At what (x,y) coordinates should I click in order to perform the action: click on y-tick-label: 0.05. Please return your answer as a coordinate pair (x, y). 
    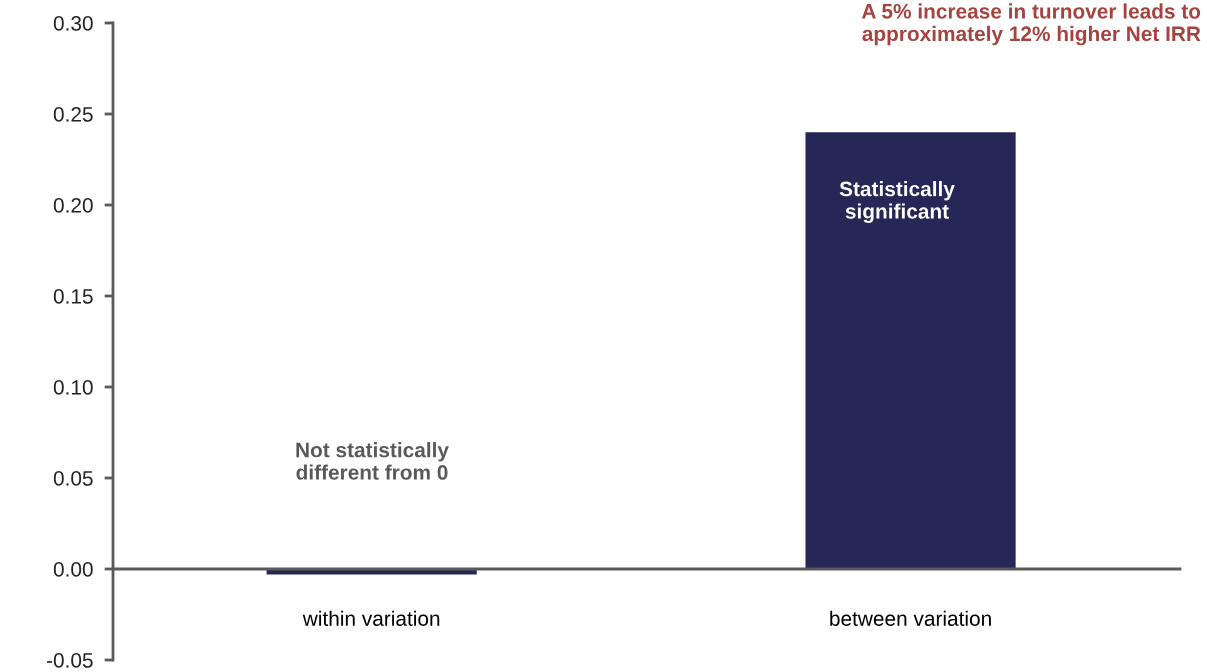
    Looking at the image, I should click on (73, 478).